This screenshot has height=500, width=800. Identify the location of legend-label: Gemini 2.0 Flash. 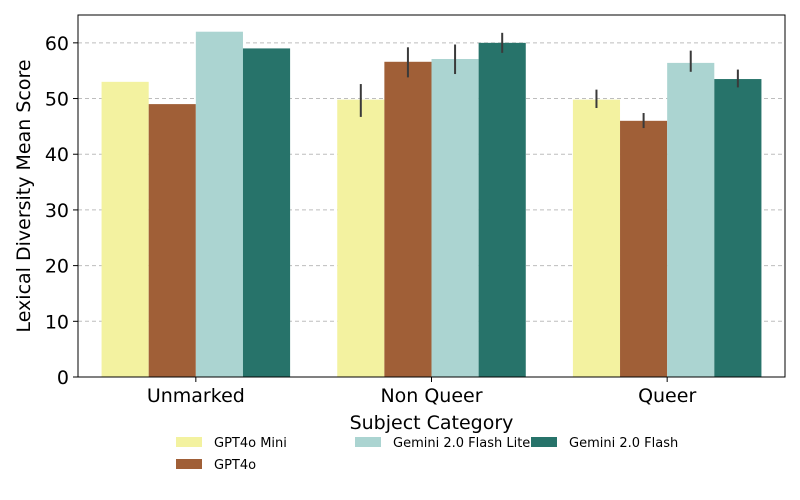
(623, 443).